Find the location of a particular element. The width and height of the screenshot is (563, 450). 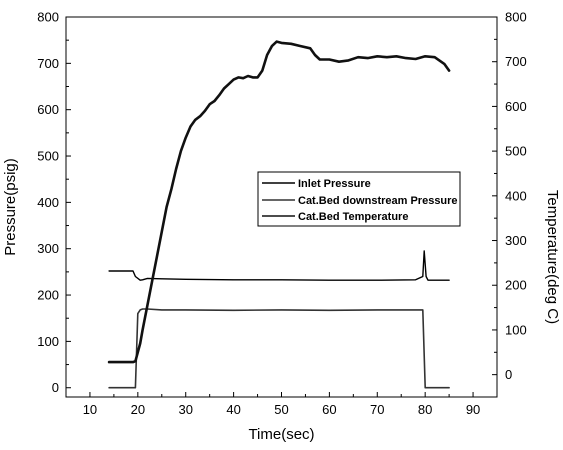

legend-label-inlet-pressure: Inlet Pressure is located at coordinates (334, 184).